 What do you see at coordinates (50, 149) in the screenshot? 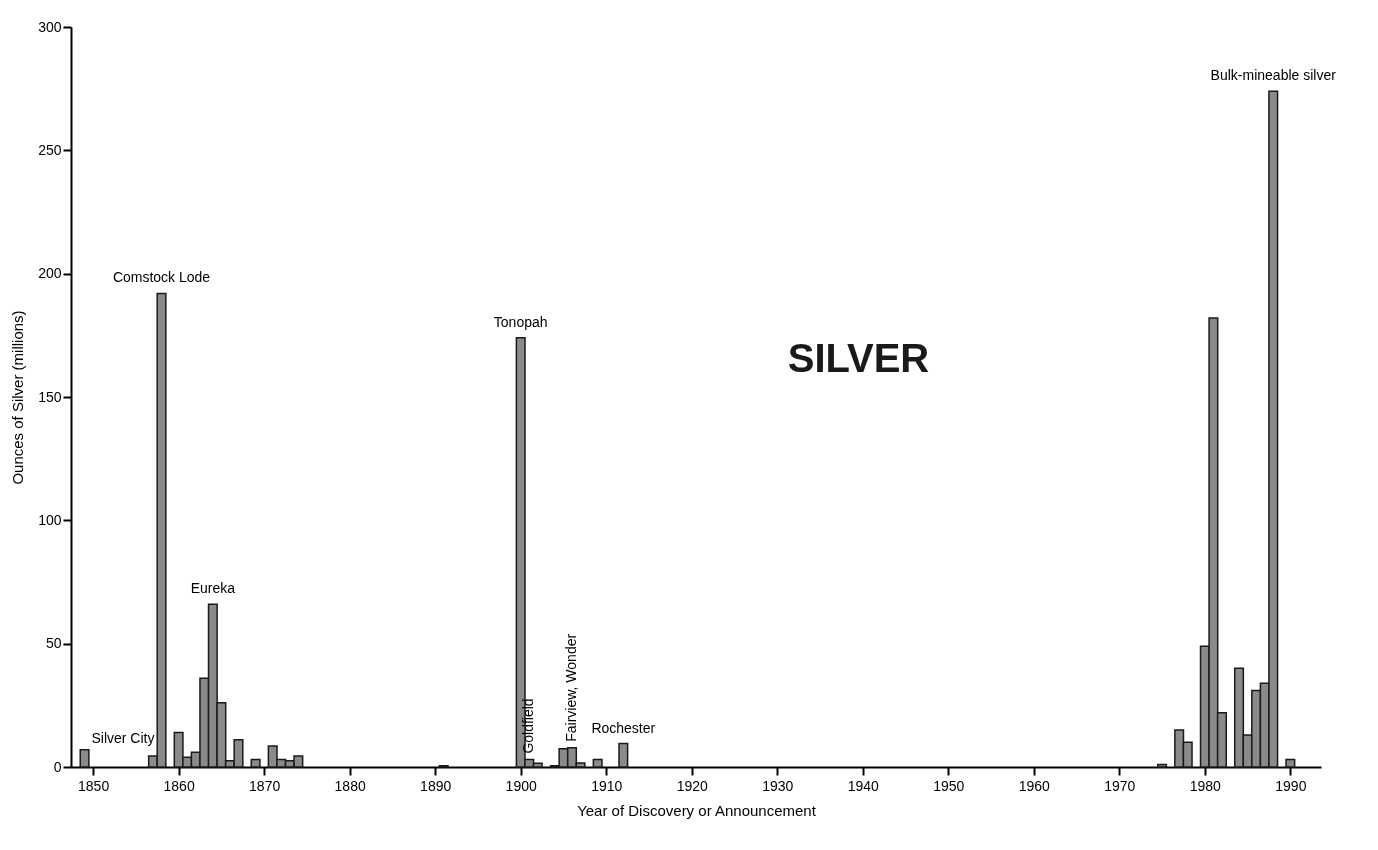
I see `y-tick-label: 250` at bounding box center [50, 149].